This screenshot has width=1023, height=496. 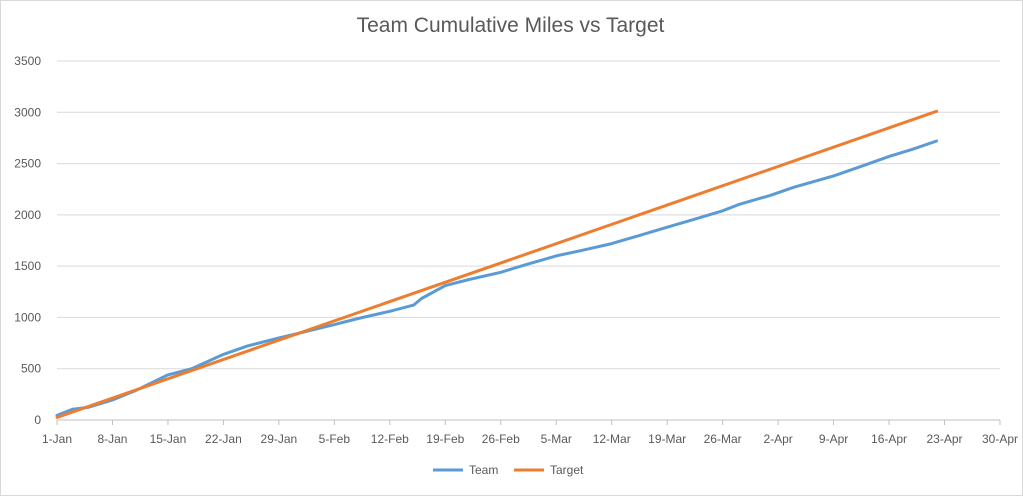 What do you see at coordinates (510, 25) in the screenshot?
I see `chart-title: Team Cumulative Miles vs Target` at bounding box center [510, 25].